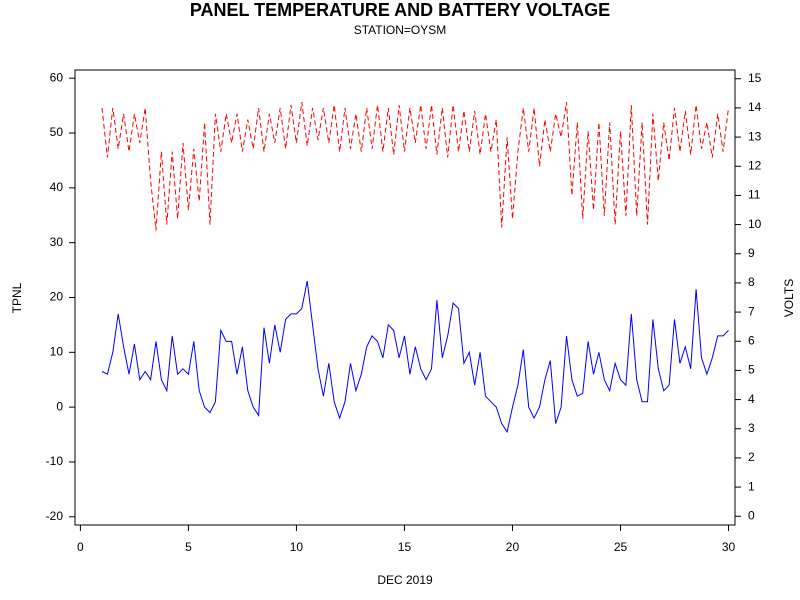  I want to click on chart-title: PANEL TEMPERATURE AND BATTERY VOLTAGE, so click(400, 10).